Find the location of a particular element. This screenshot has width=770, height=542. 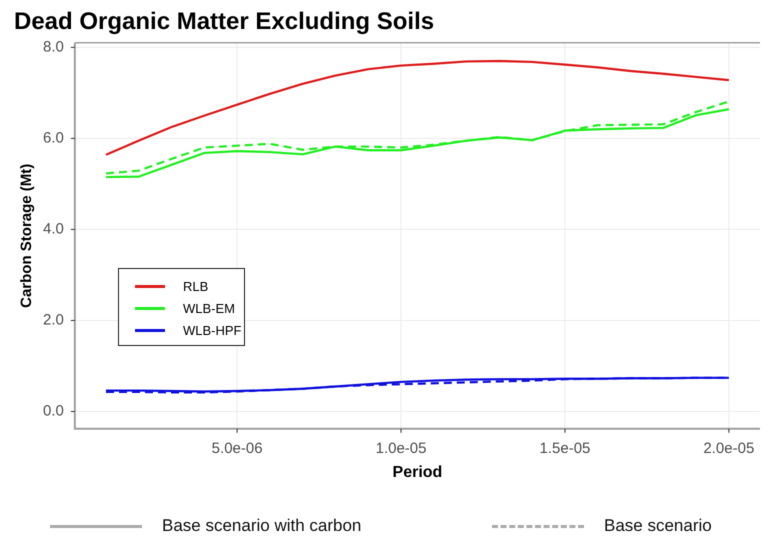

y-axis-title: Carbon Storage (Mt) is located at coordinates (27, 236).